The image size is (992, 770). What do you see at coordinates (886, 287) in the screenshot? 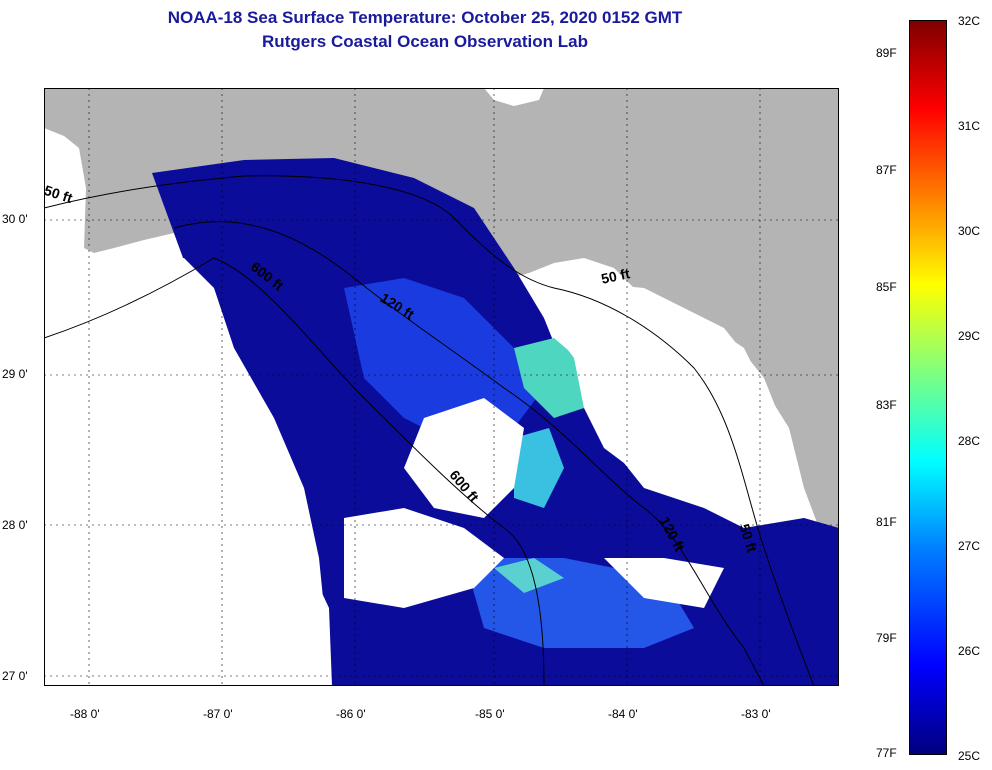
I see `colorbar-f-label: 85F` at bounding box center [886, 287].